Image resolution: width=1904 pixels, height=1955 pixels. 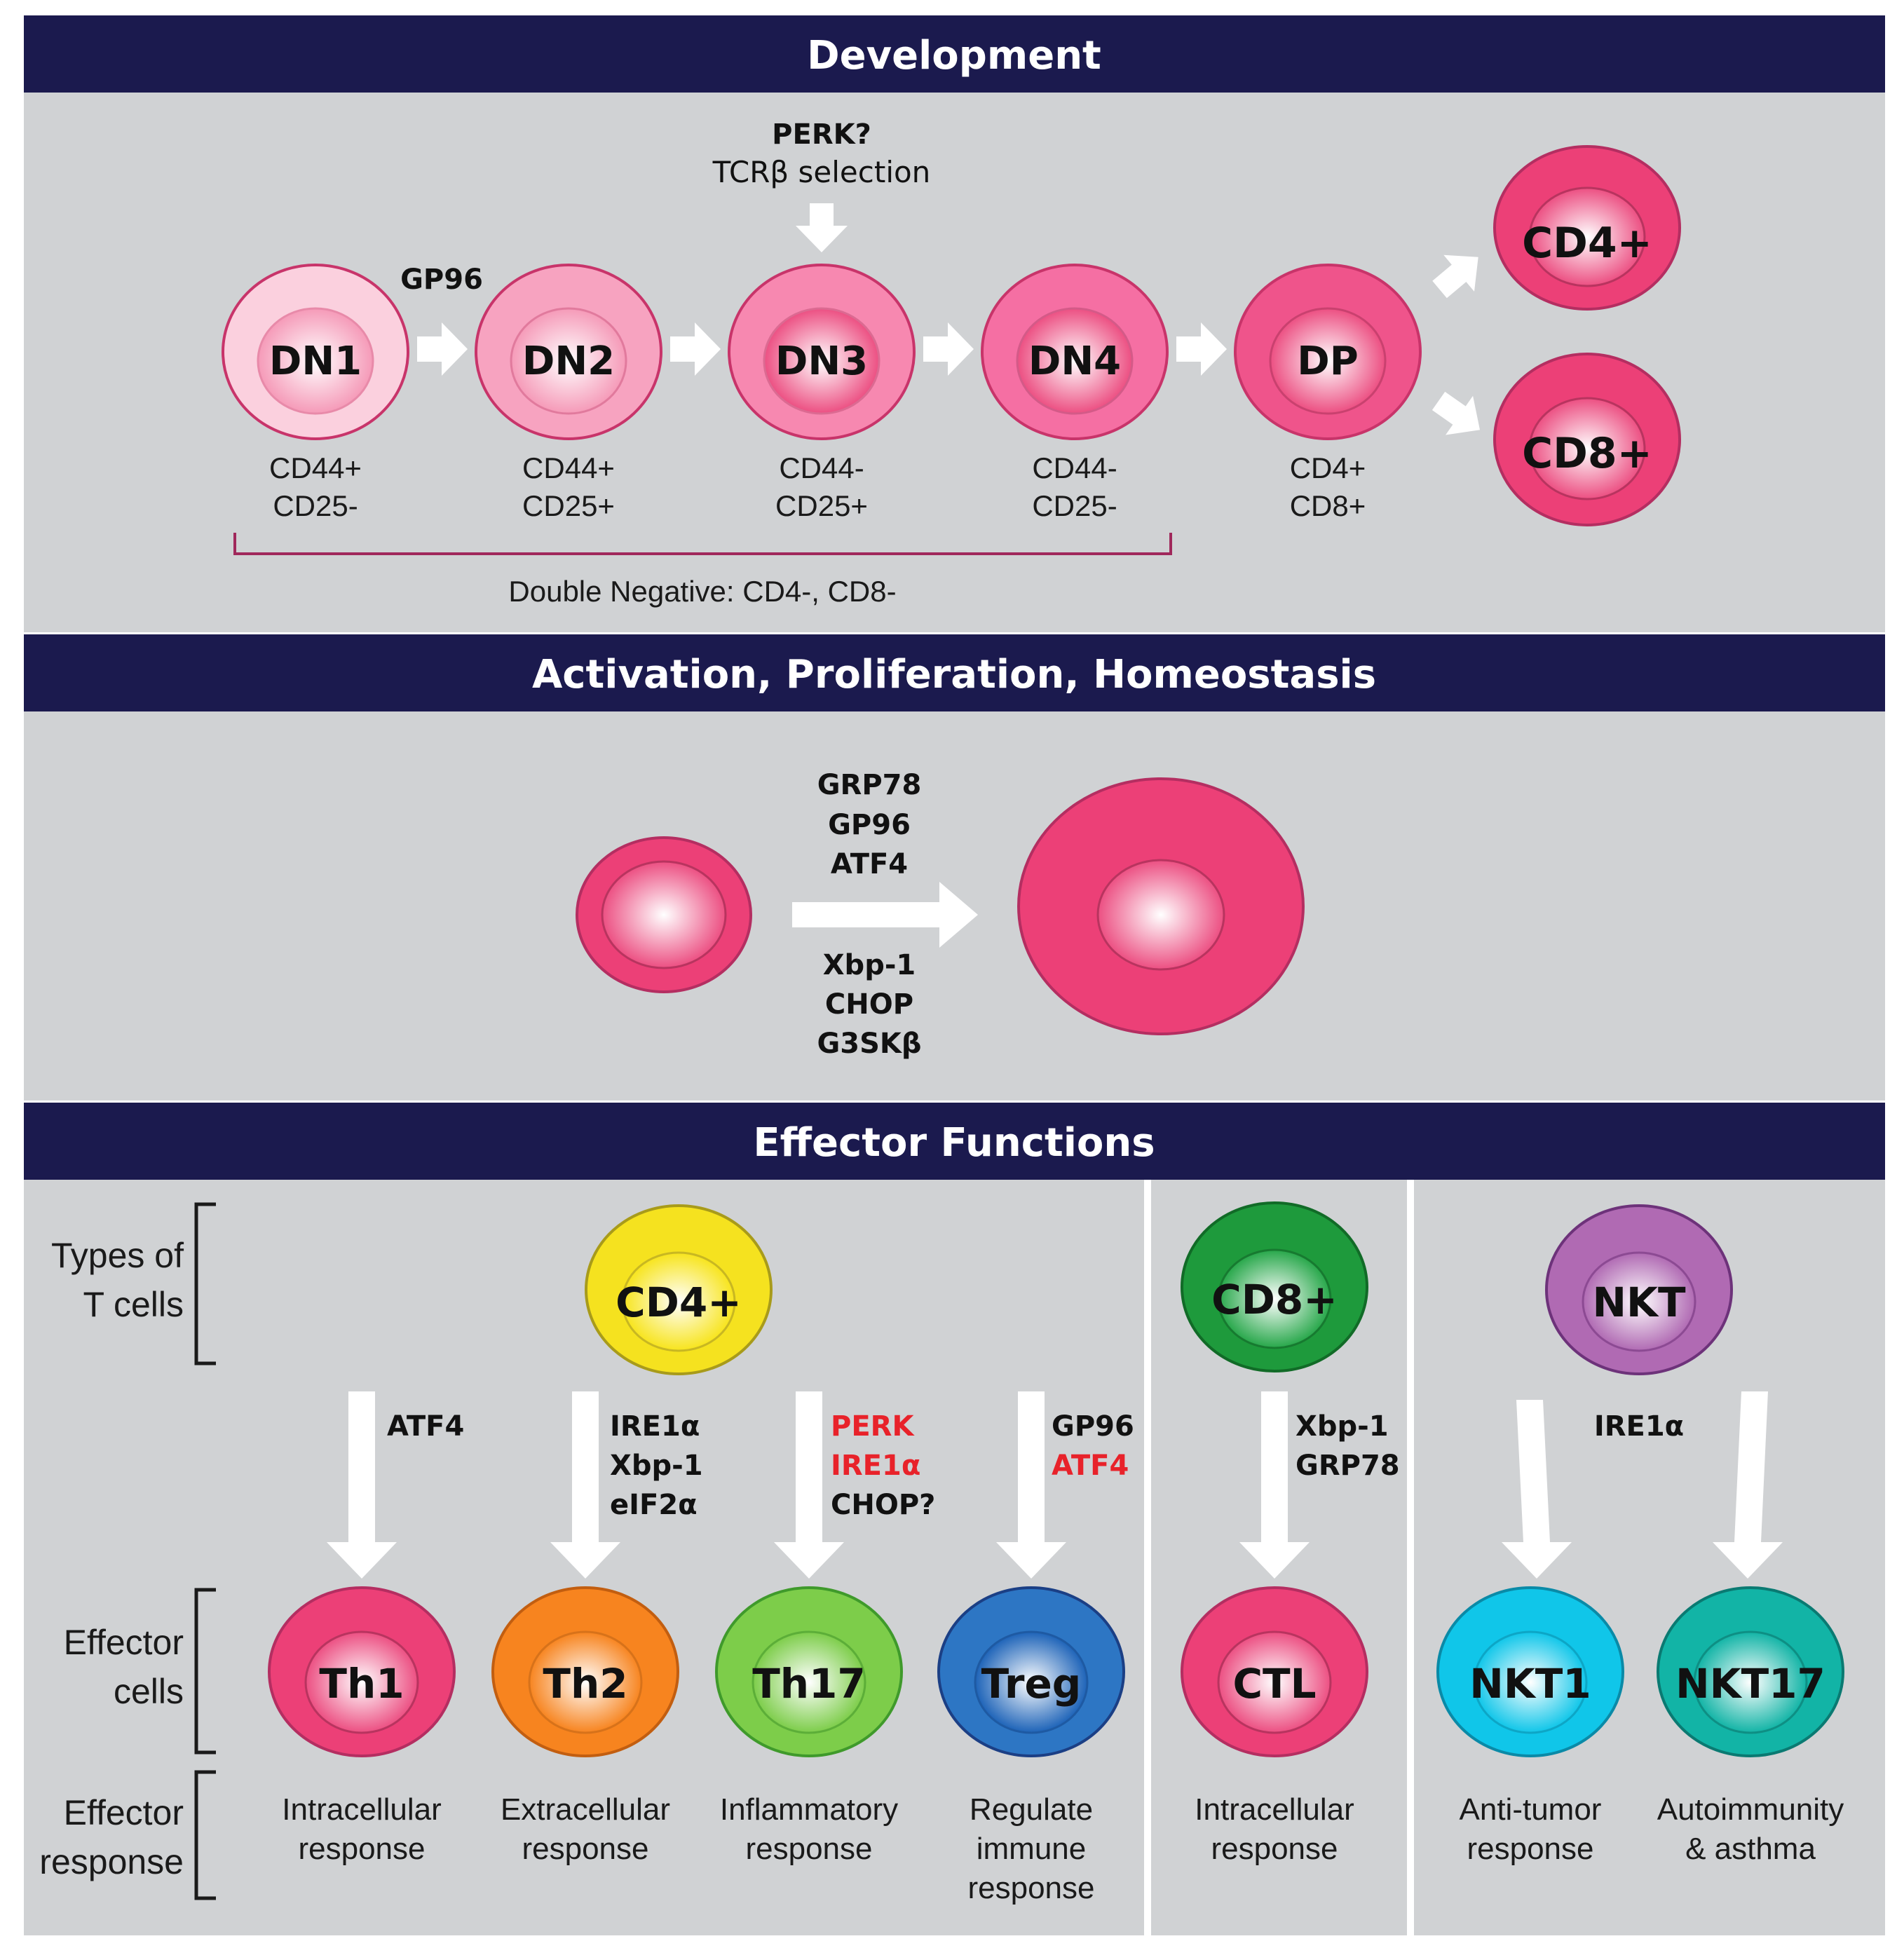 I want to click on effector-cell-th1: Th1, so click(x=362, y=1671).